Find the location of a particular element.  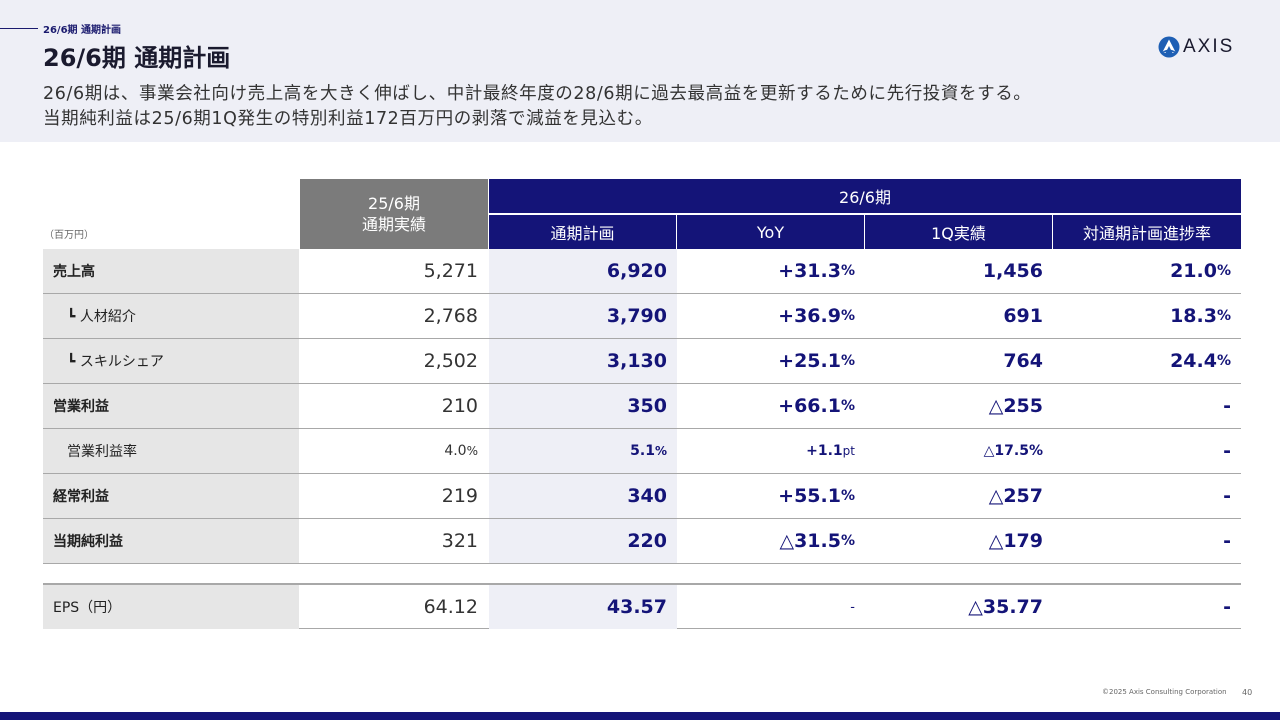

table-row: 営業利益 210 350 +66.1% △255 - is located at coordinates (642, 406).